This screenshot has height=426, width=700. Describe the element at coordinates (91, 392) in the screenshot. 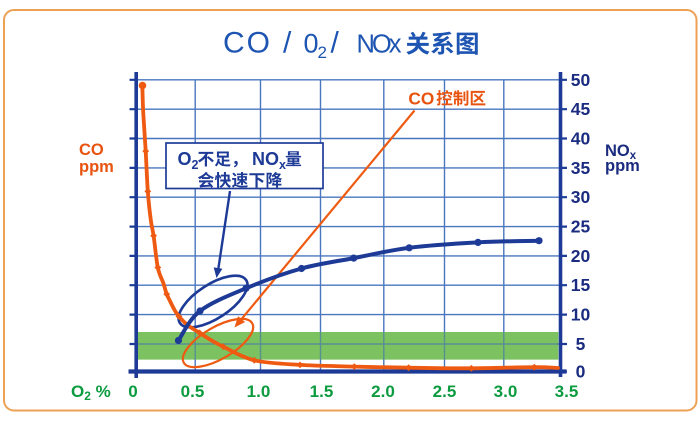

I see `svg-text: O2 %` at that location.